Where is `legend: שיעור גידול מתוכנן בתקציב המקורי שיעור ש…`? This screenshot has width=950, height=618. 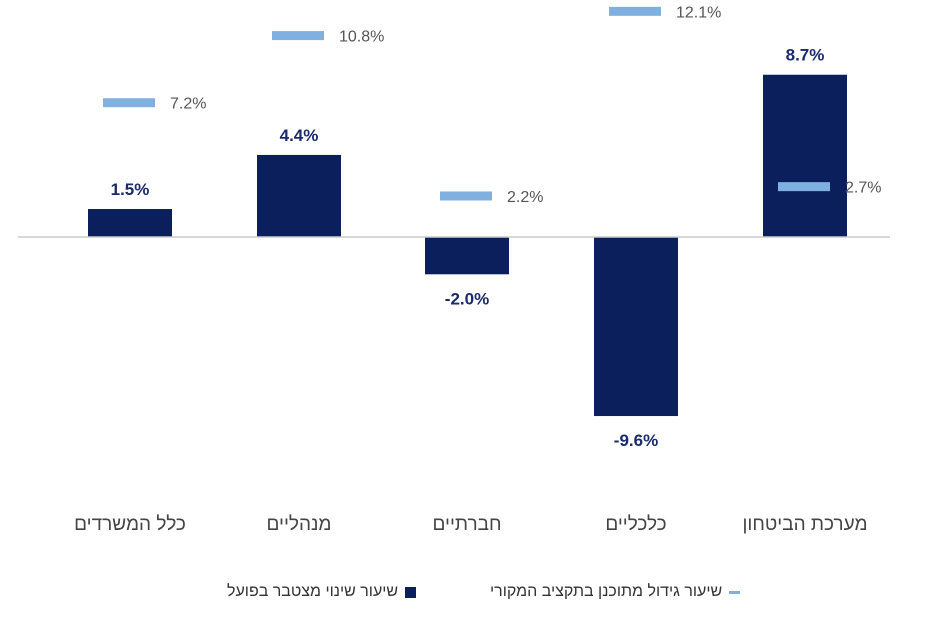 legend: שיעור גידול מתוכנן בתקציב המקורי שיעור ש… is located at coordinates (475, 592).